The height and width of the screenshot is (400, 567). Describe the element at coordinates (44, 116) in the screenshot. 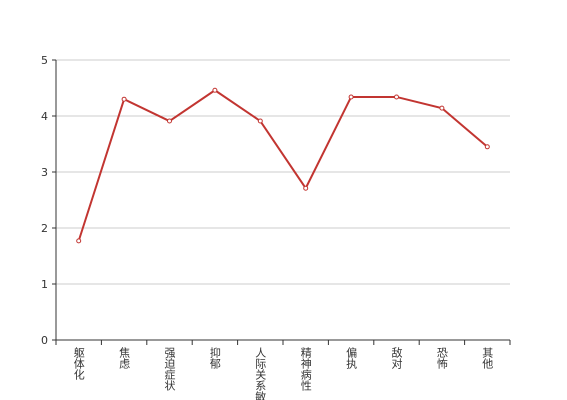

I see `y-tick-label: 4` at that location.